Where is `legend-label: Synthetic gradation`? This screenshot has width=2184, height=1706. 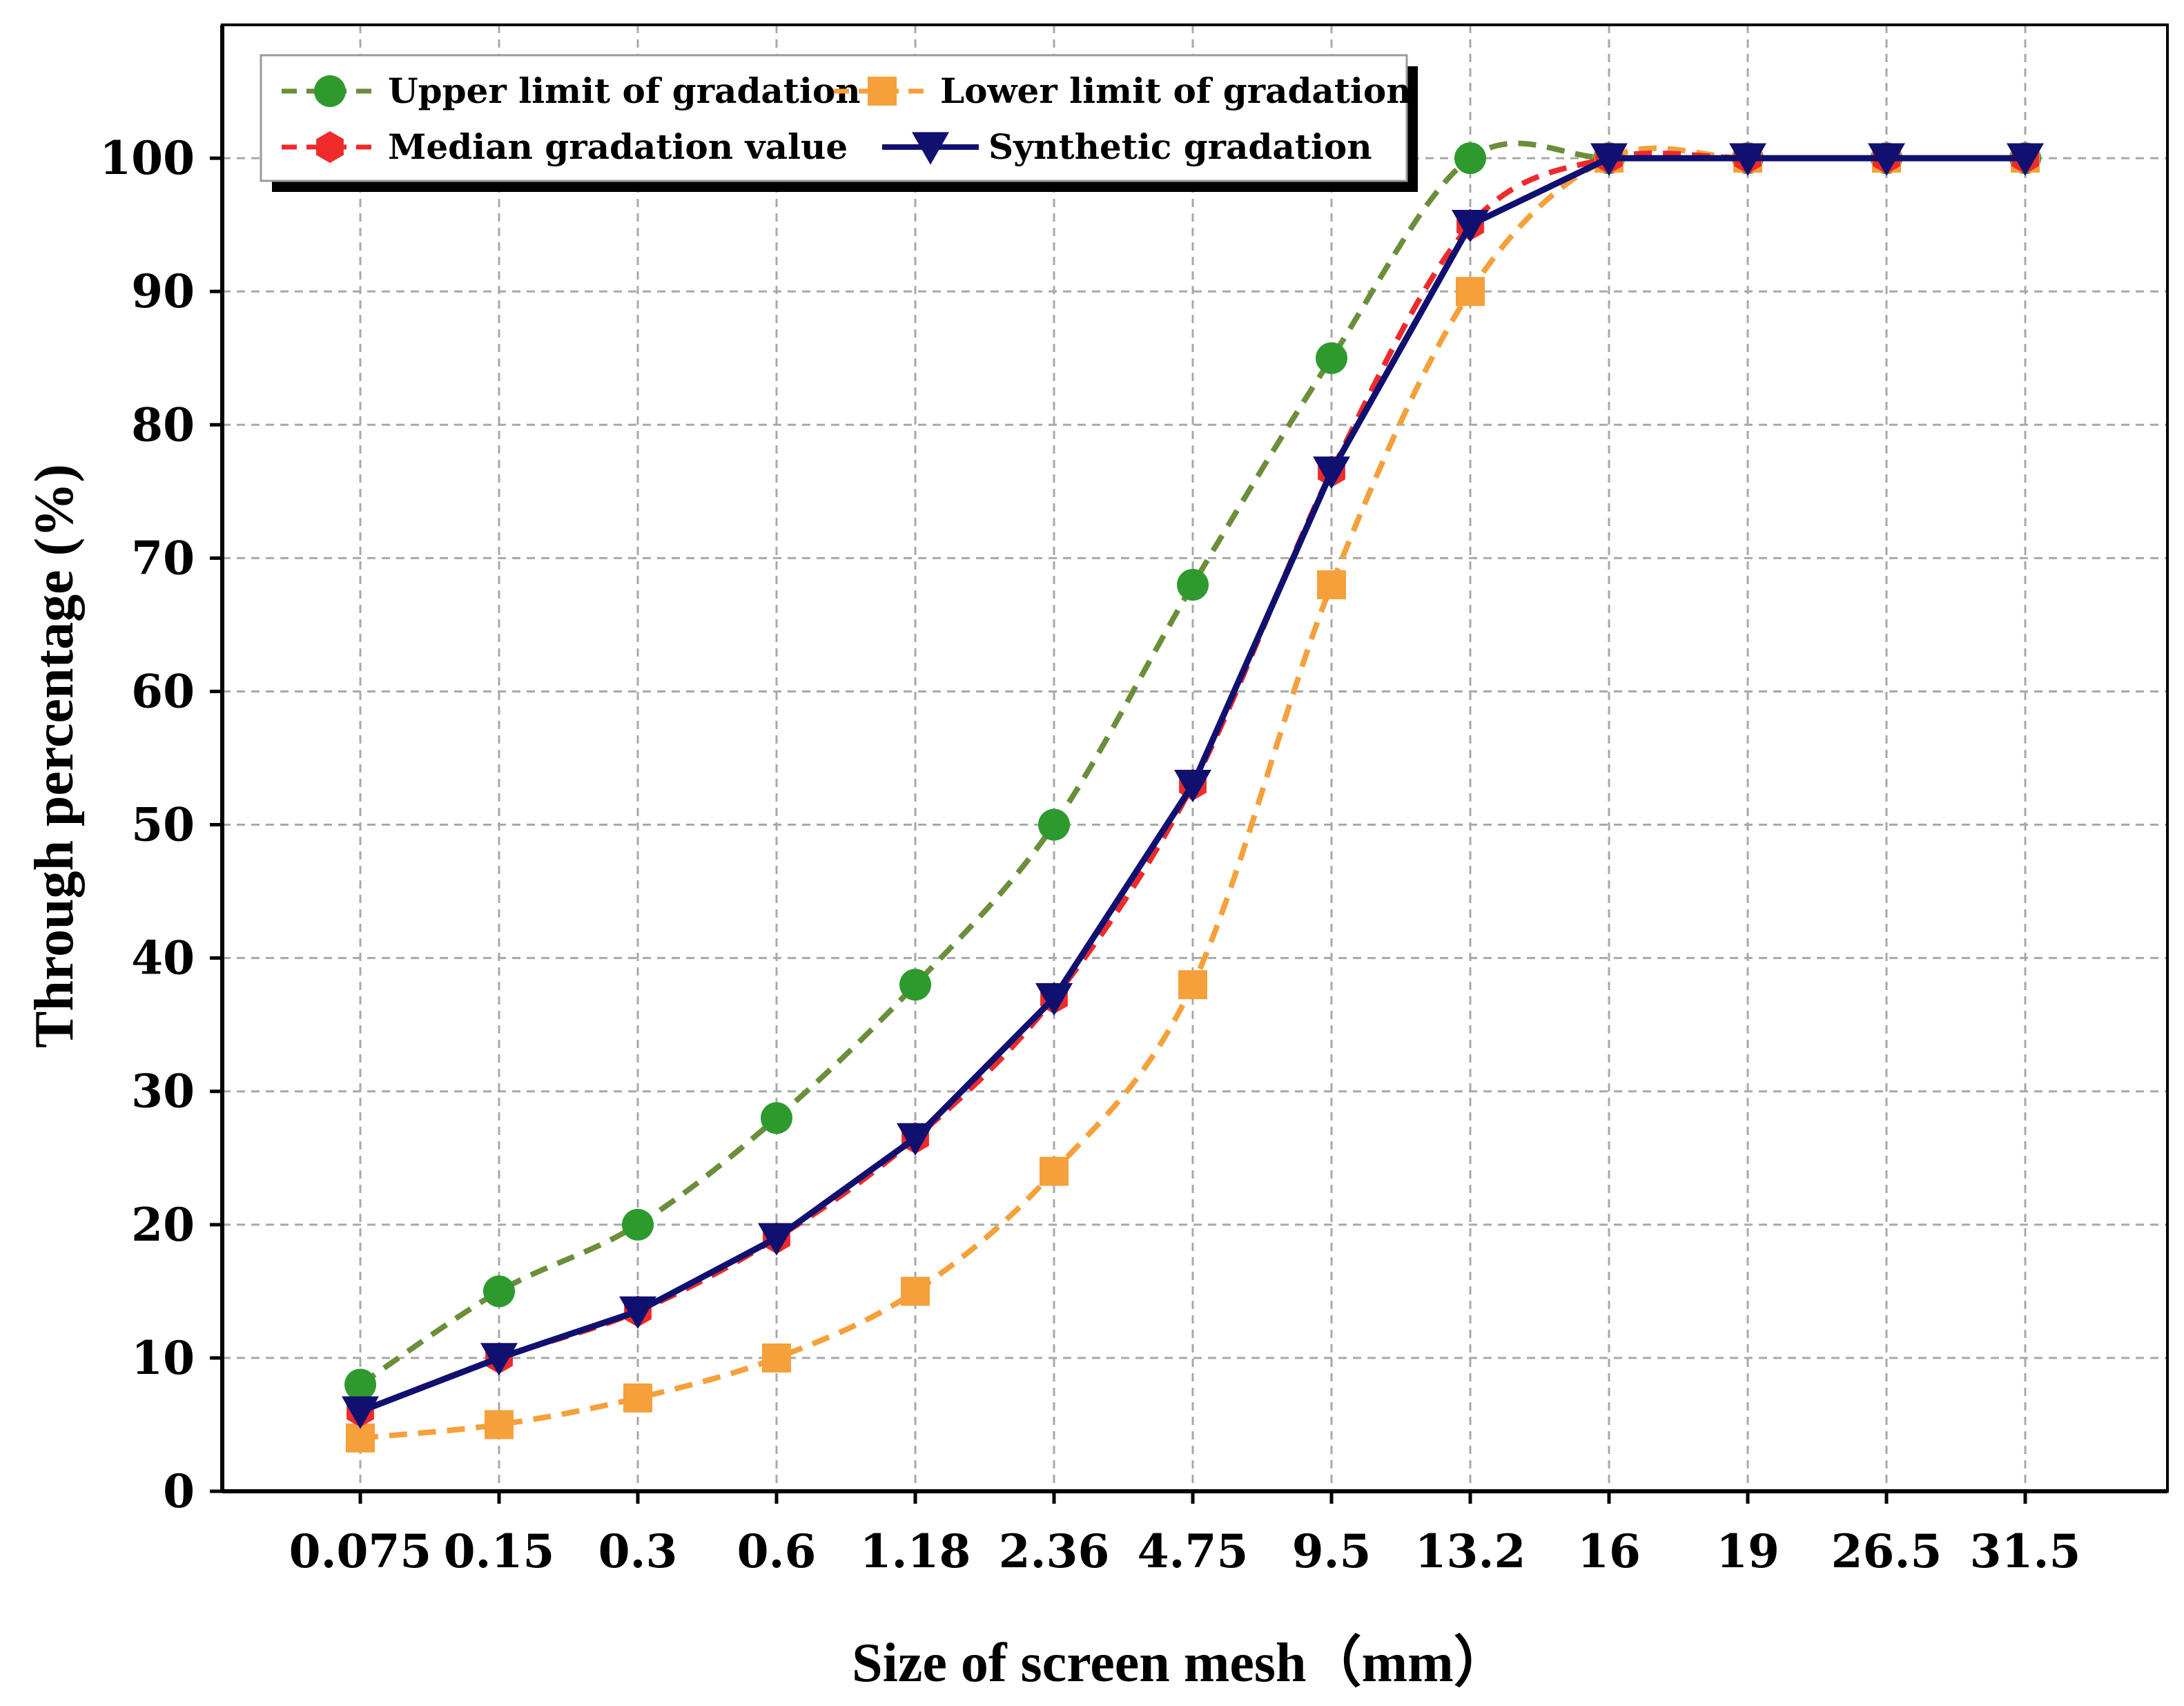 legend-label: Synthetic gradation is located at coordinates (1180, 146).